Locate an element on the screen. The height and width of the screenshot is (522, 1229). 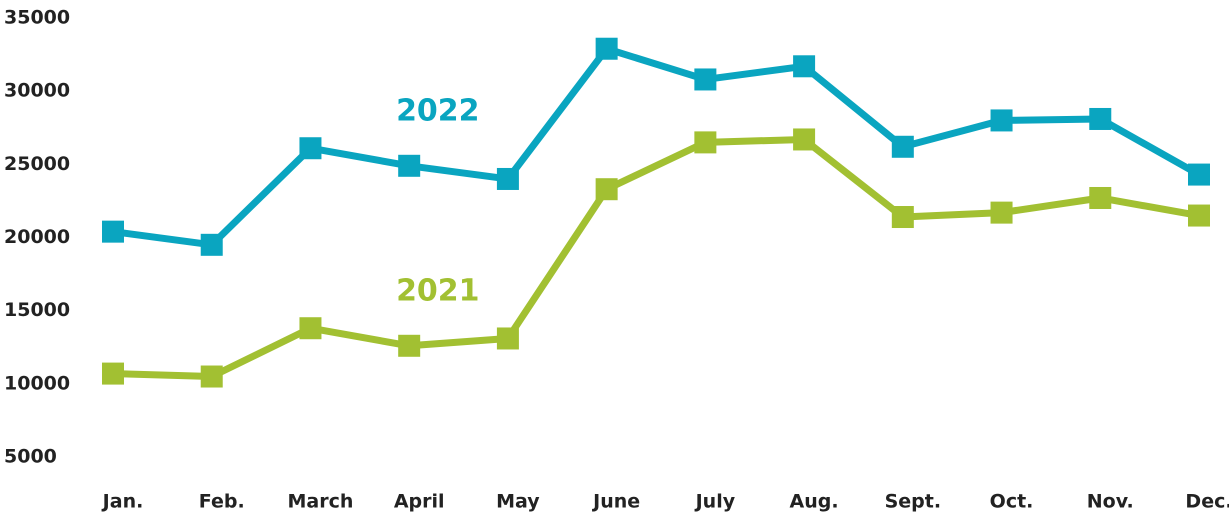
x-tick-label: July is located at coordinates (715, 502).